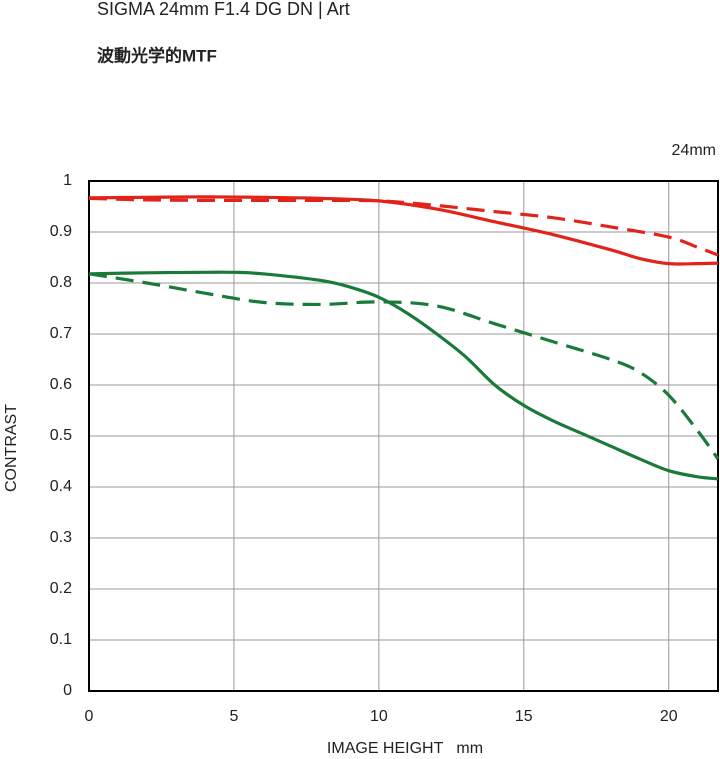  I want to click on y-tick-label: 0.2, so click(61, 588).